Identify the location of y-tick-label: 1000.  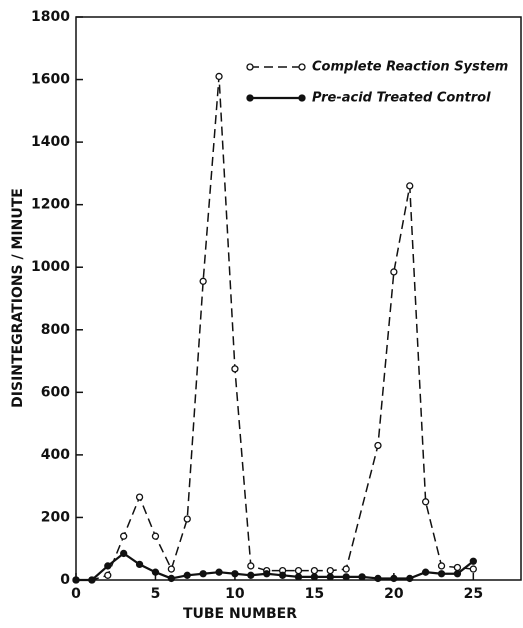
(50, 267).